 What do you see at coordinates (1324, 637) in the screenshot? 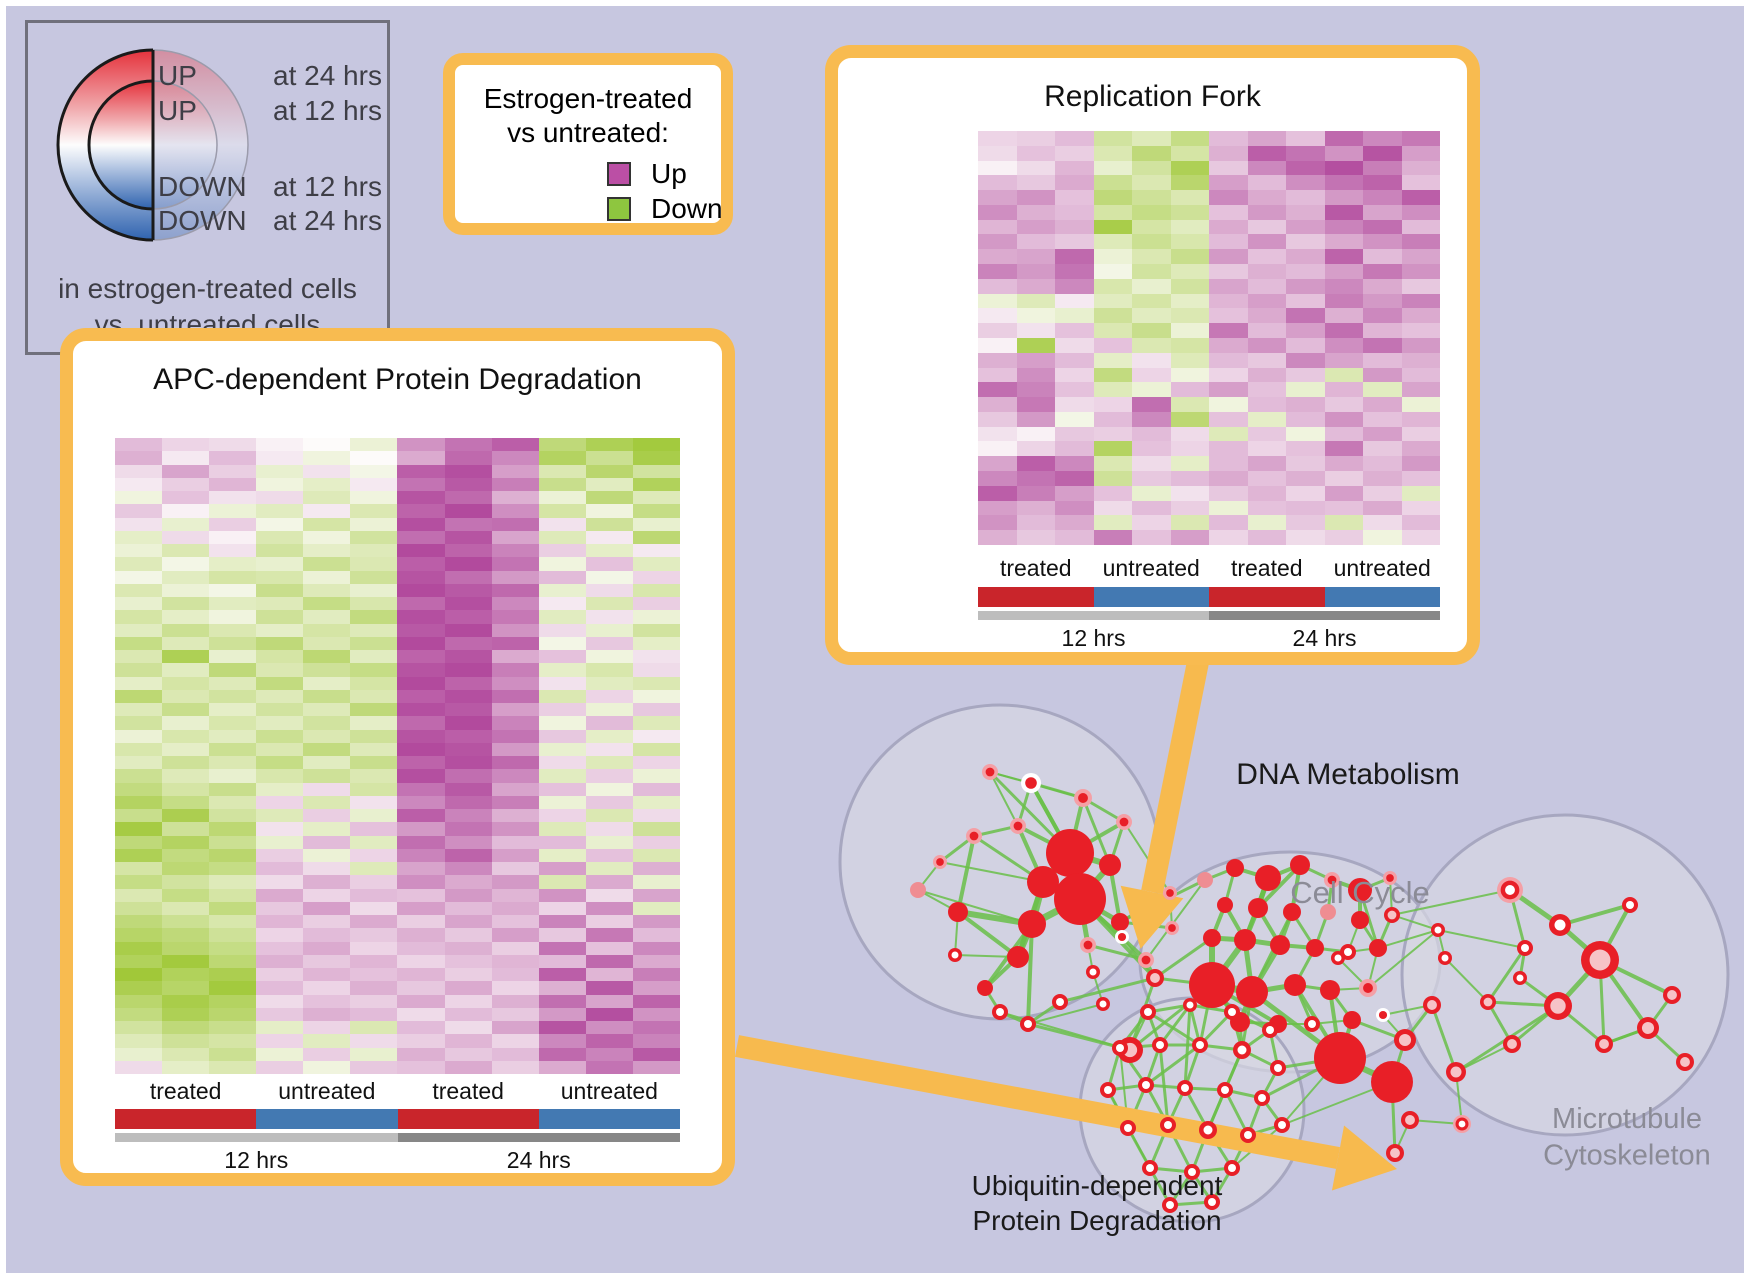
I see `time-label: 24 hrs` at bounding box center [1324, 637].